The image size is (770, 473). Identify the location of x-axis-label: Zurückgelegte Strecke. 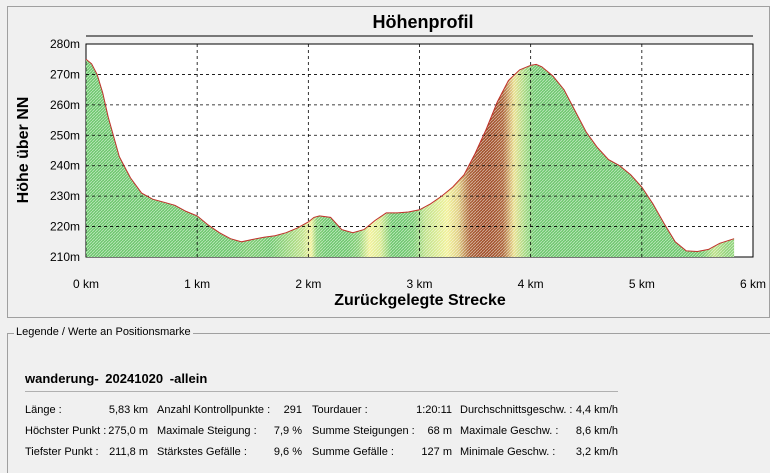
(420, 300).